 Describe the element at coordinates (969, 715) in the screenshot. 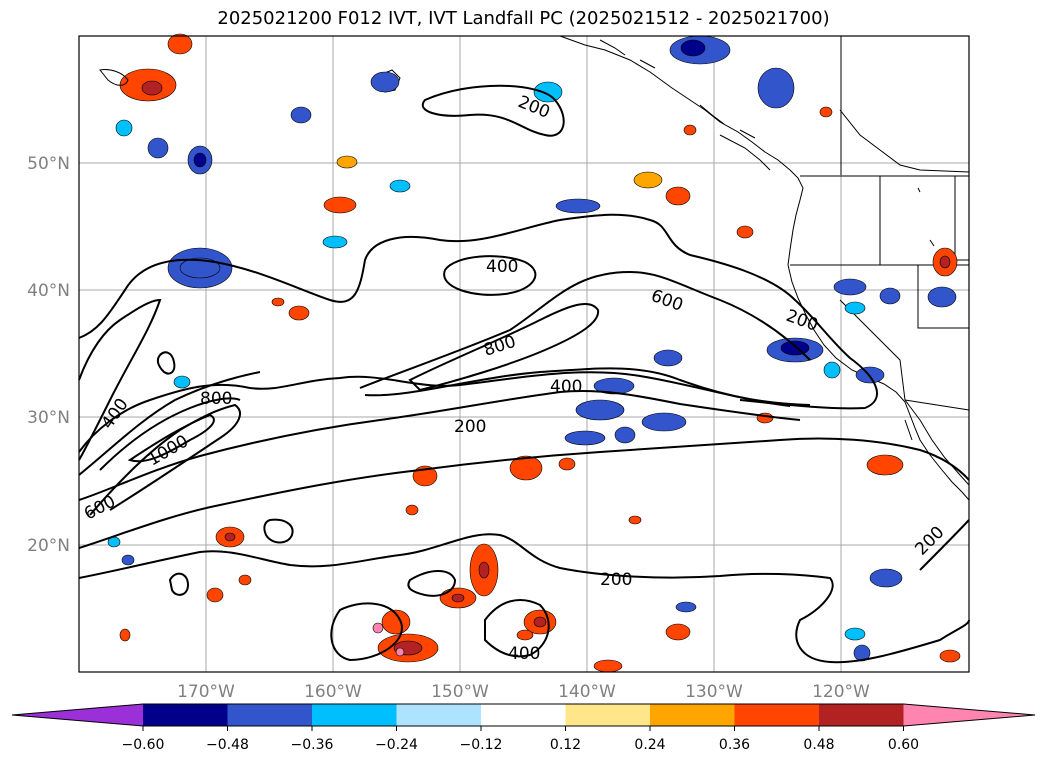

I see `colorbar-extend-max` at that location.